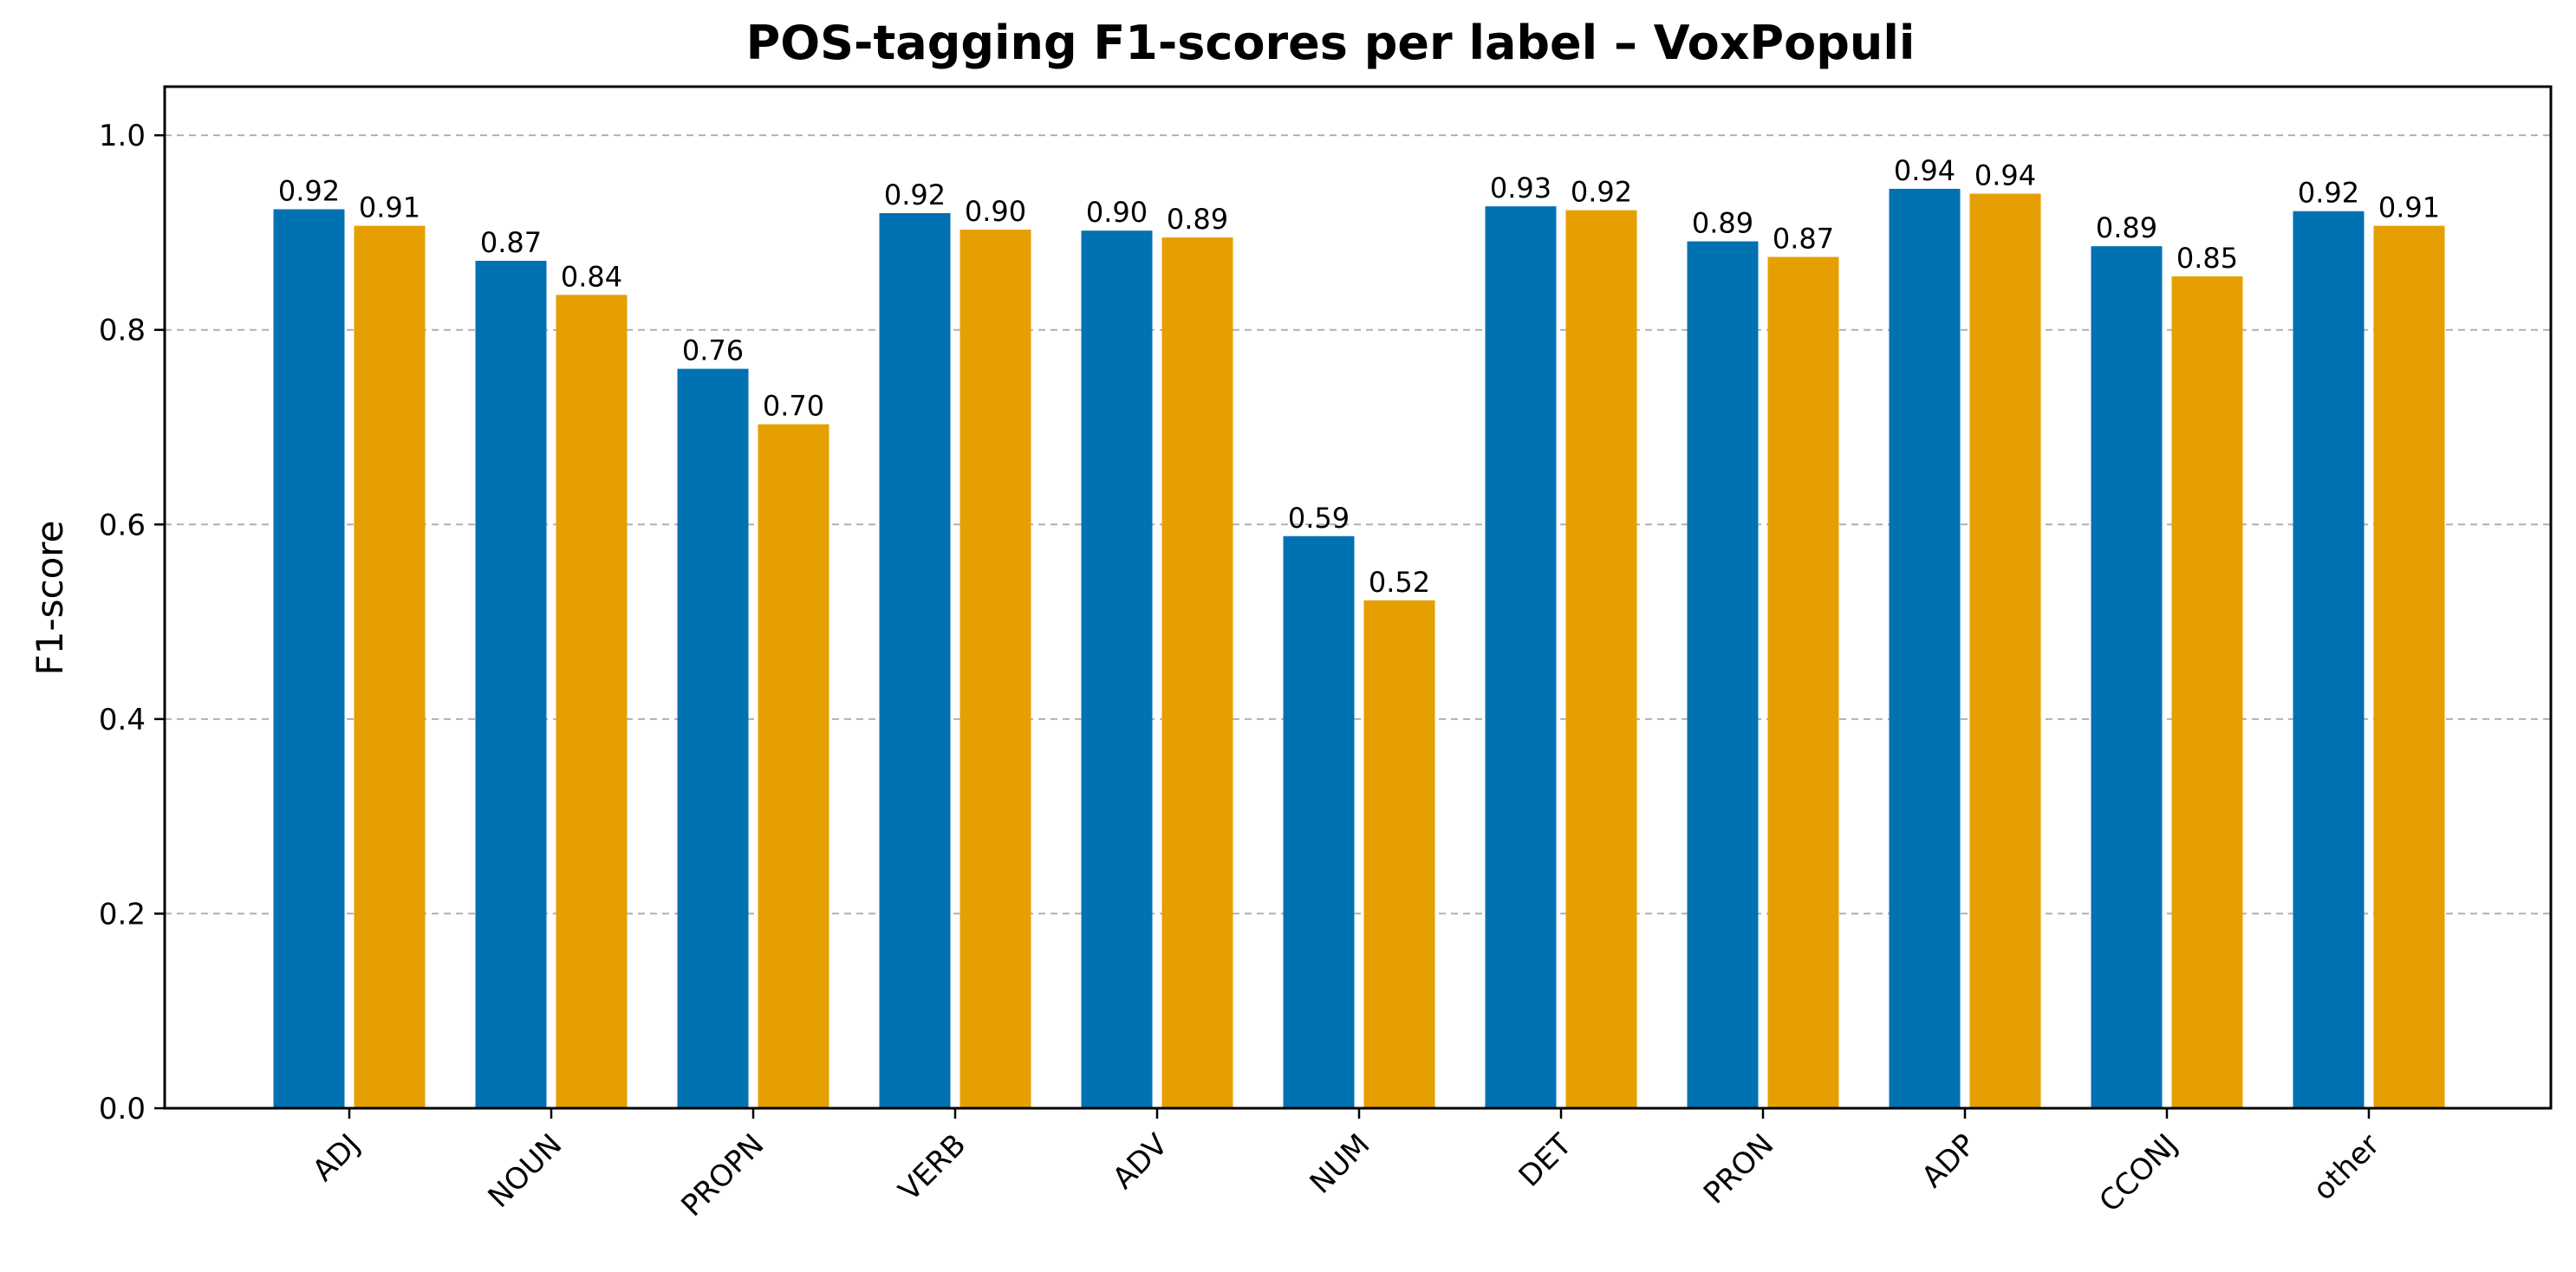 Image resolution: width=2576 pixels, height=1272 pixels. Describe the element at coordinates (713, 350) in the screenshot. I see `bar-value-label: 0.76` at that location.